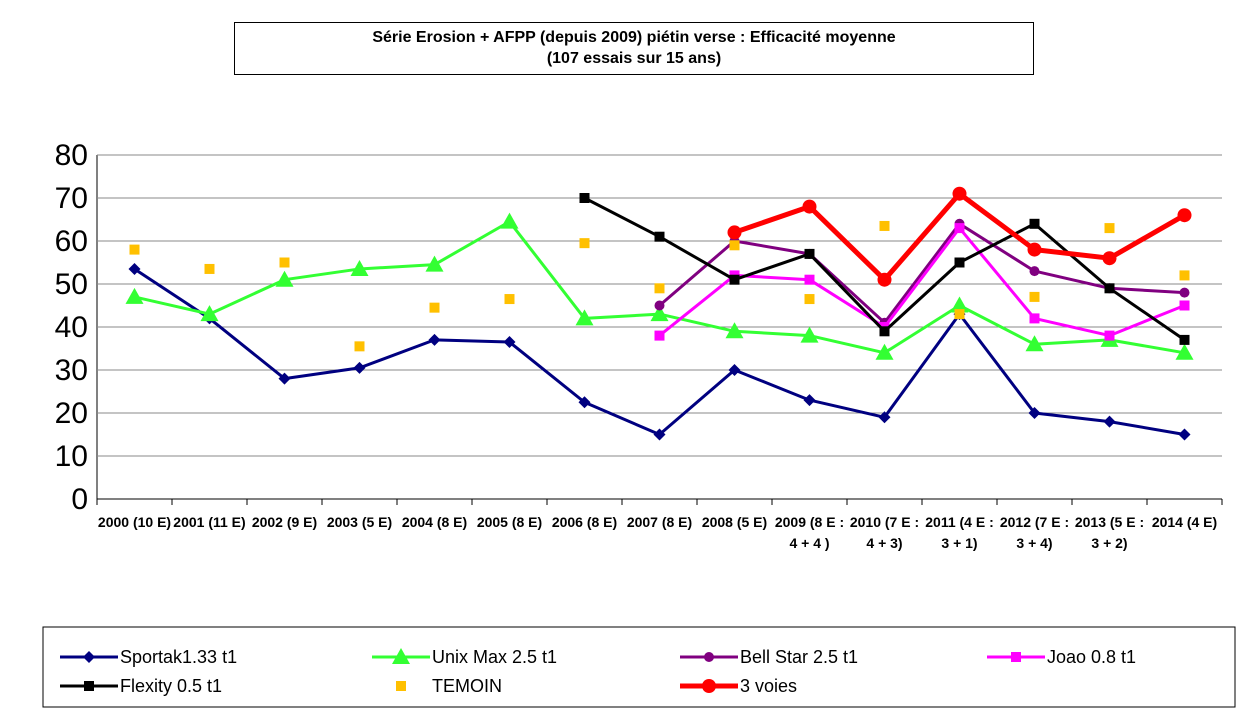 Image resolution: width=1253 pixels, height=715 pixels. What do you see at coordinates (1109, 532) in the screenshot?
I see `x-tick-label: 2013 (5 E : 3 + 2)` at bounding box center [1109, 532].